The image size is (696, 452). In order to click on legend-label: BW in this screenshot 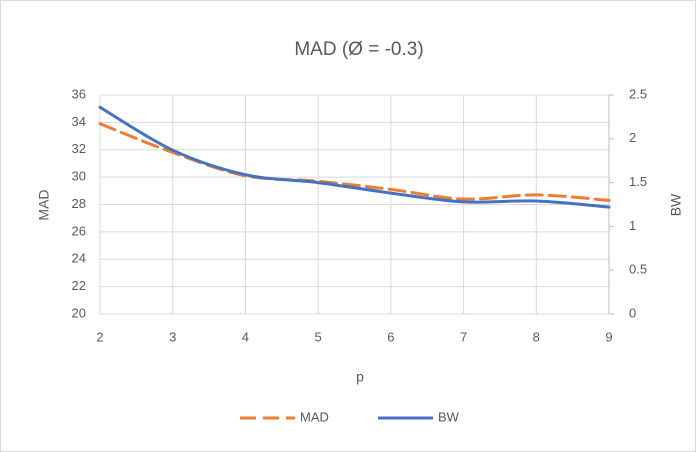, I will do `click(449, 416)`.